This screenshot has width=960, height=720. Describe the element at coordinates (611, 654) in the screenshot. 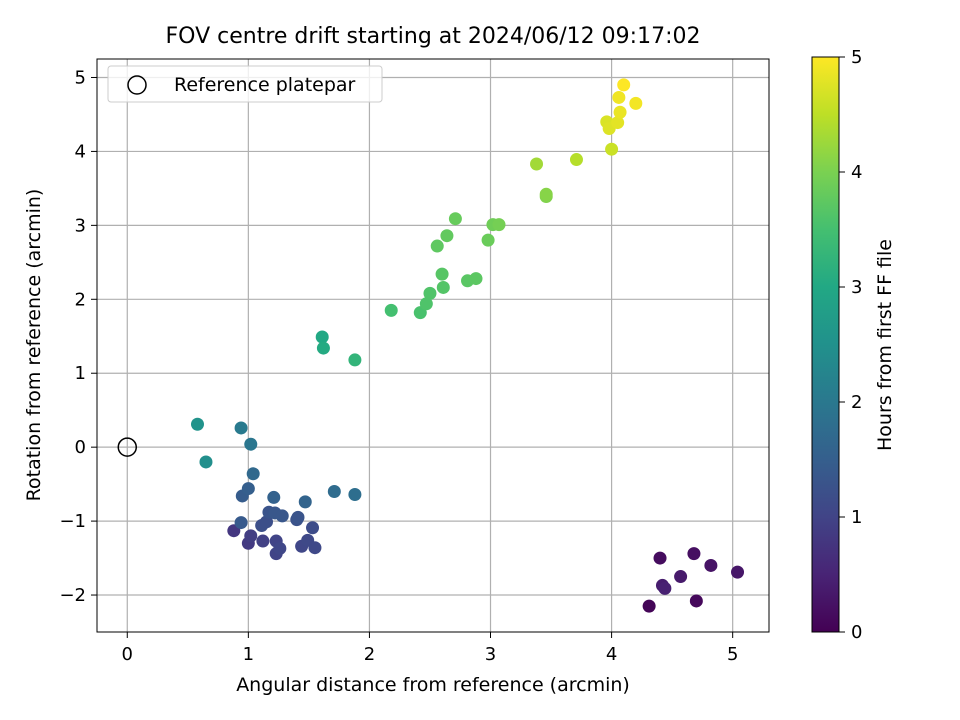

I see `x-tick-label: 4` at that location.